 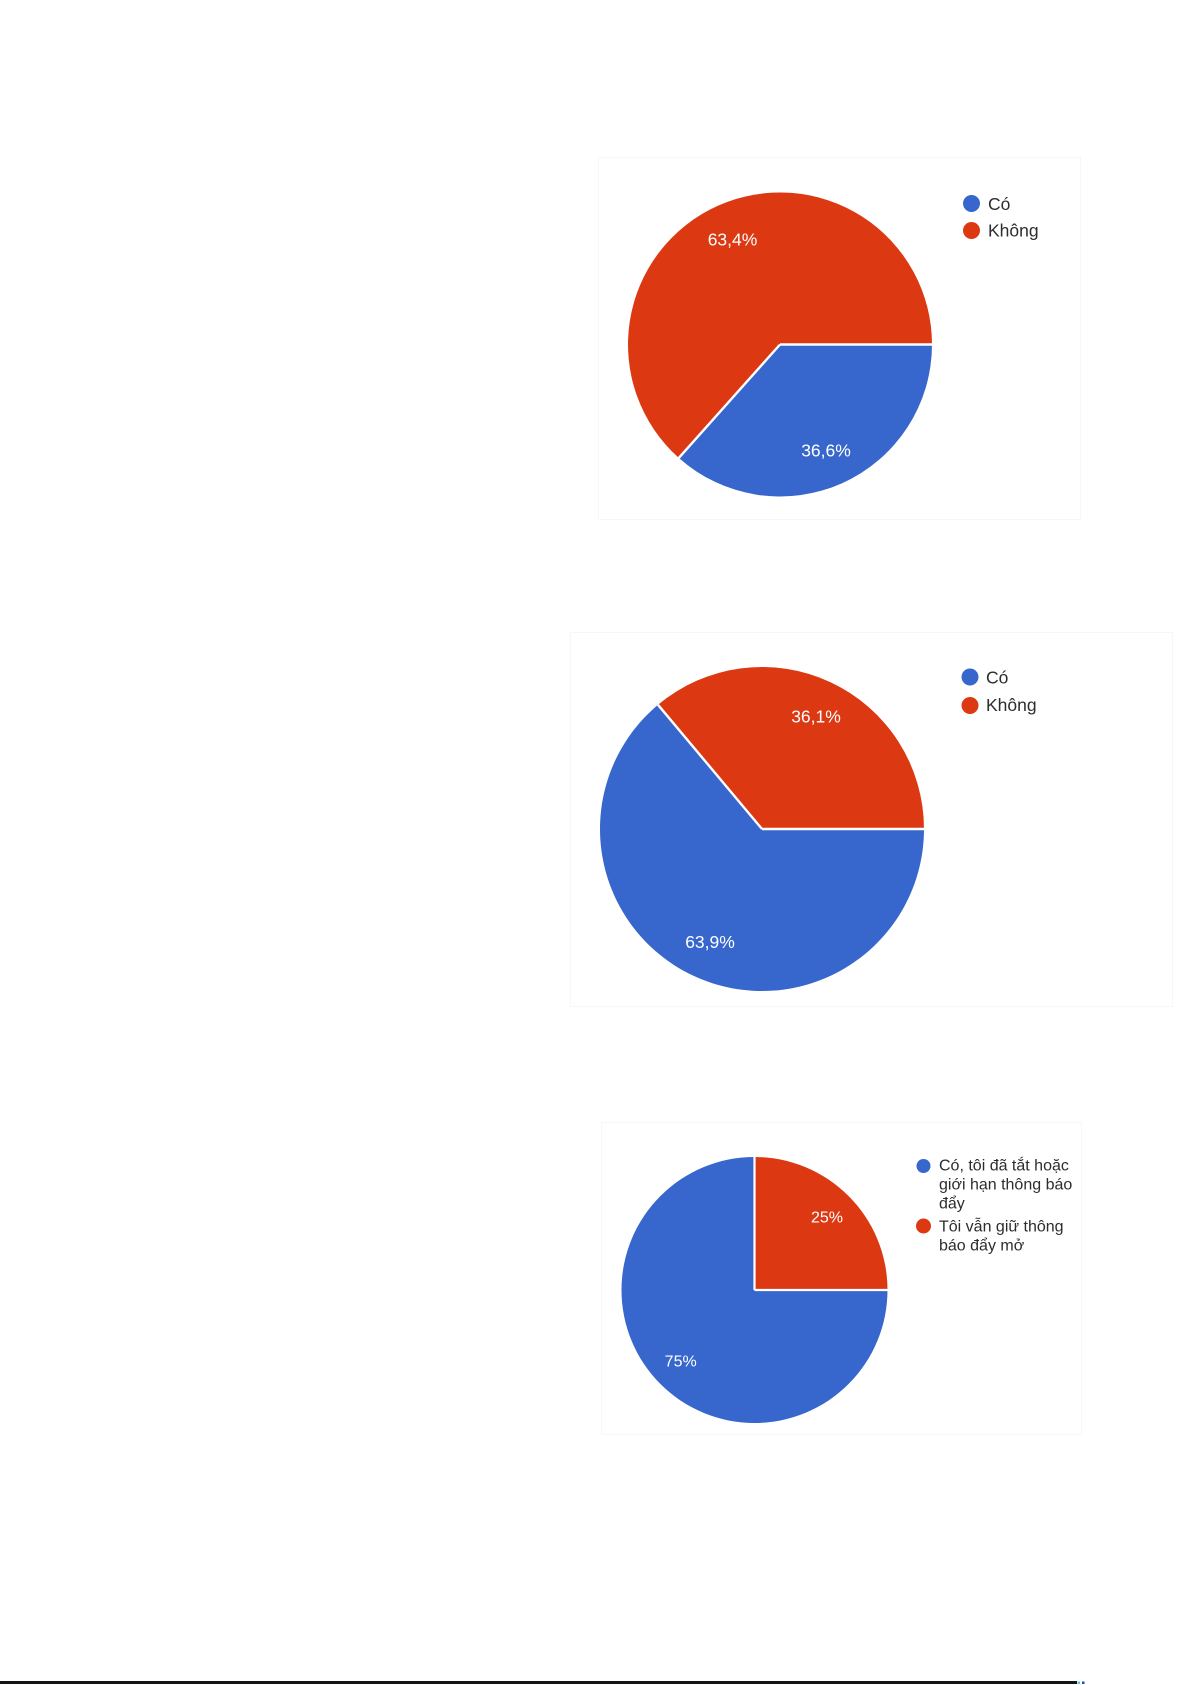 I want to click on svg-text: đẩy, so click(x=952, y=1204).